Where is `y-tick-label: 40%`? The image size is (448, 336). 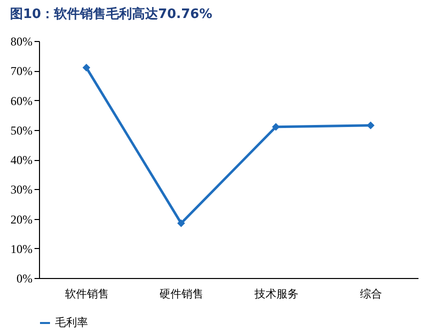 y-tick-label: 40% is located at coordinates (21, 160).